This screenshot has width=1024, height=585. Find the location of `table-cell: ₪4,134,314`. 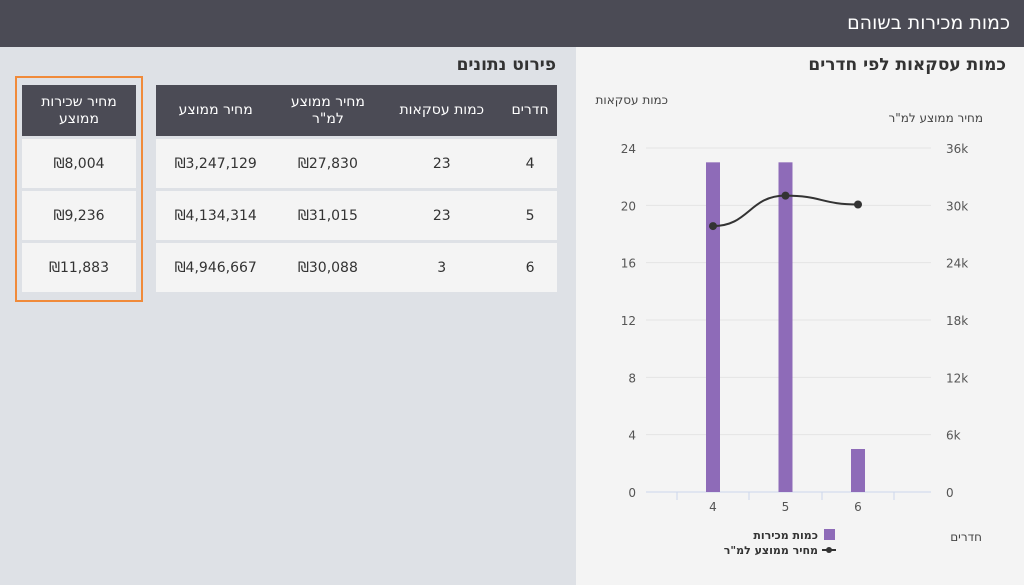

table-cell: ₪4,134,314 is located at coordinates (216, 215).